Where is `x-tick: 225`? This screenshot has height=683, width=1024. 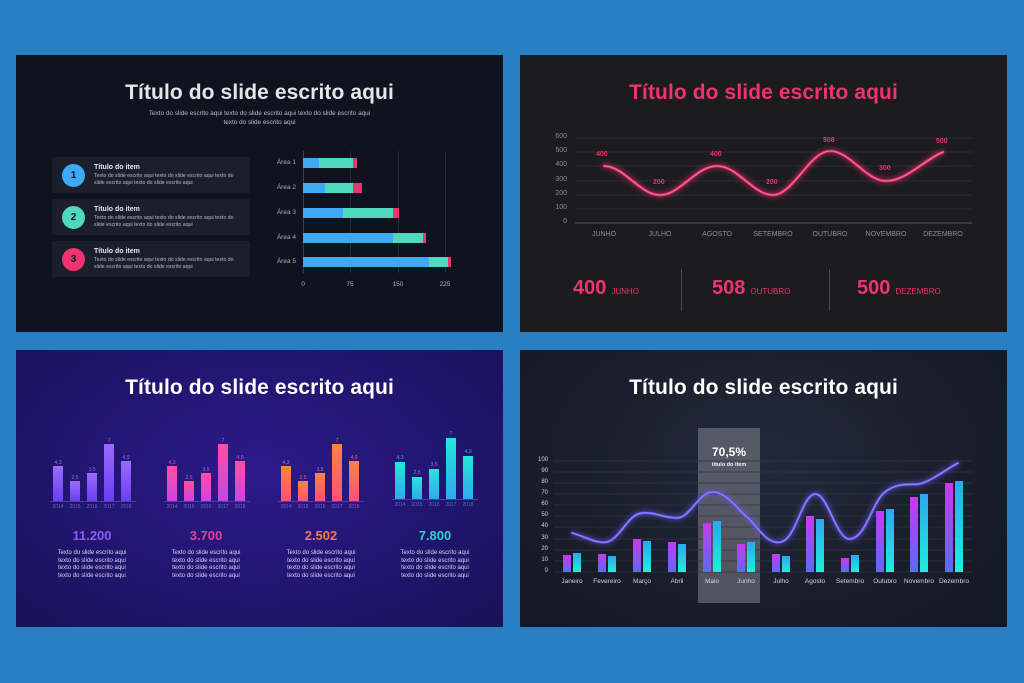
x-tick: 225 is located at coordinates (445, 284).